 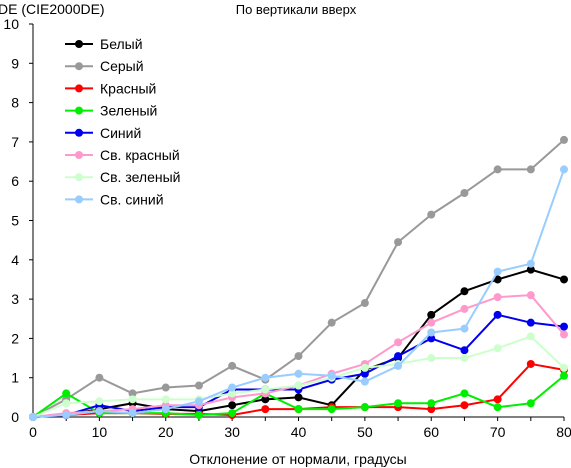 I want to click on x-tick-label: 80, so click(x=563, y=432).